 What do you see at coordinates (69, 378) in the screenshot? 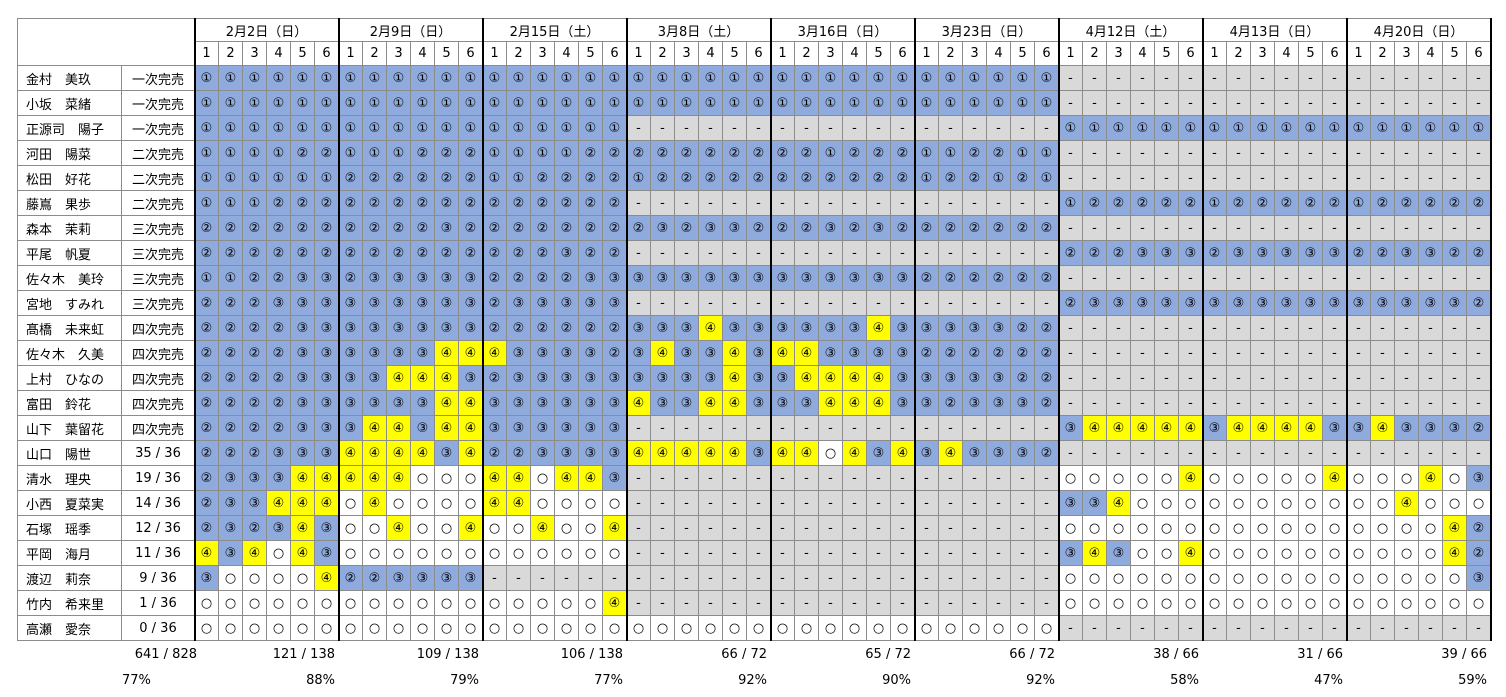
I see `member-name: 上村 ひなの` at bounding box center [69, 378].